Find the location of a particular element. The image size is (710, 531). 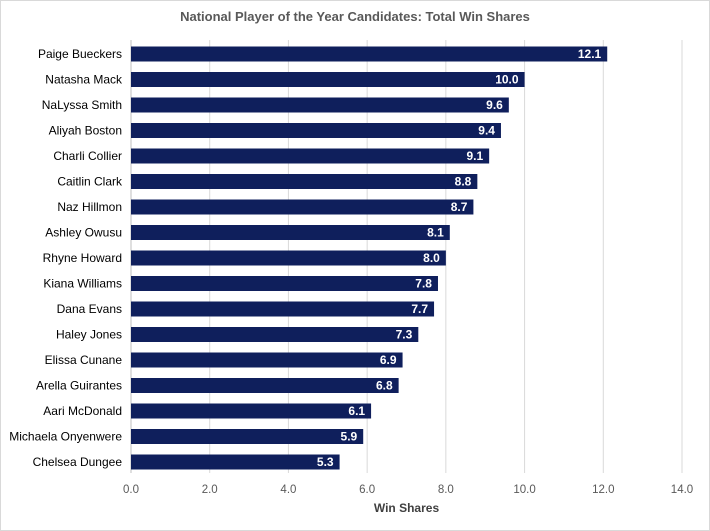

category-label: Natasha Mack is located at coordinates (84, 80).